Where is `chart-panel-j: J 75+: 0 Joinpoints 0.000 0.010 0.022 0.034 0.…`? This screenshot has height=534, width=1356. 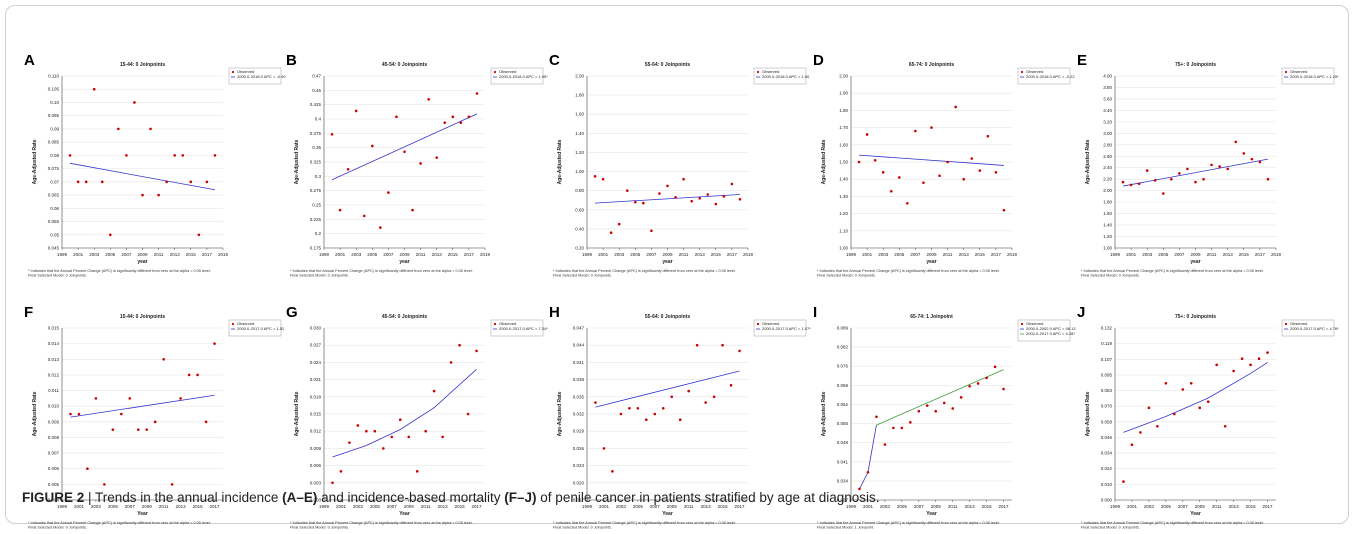 chart-panel-j: J 75+: 0 Joinpoints 0.000 0.010 0.022 0.034 0.… is located at coordinates (1205, 419).